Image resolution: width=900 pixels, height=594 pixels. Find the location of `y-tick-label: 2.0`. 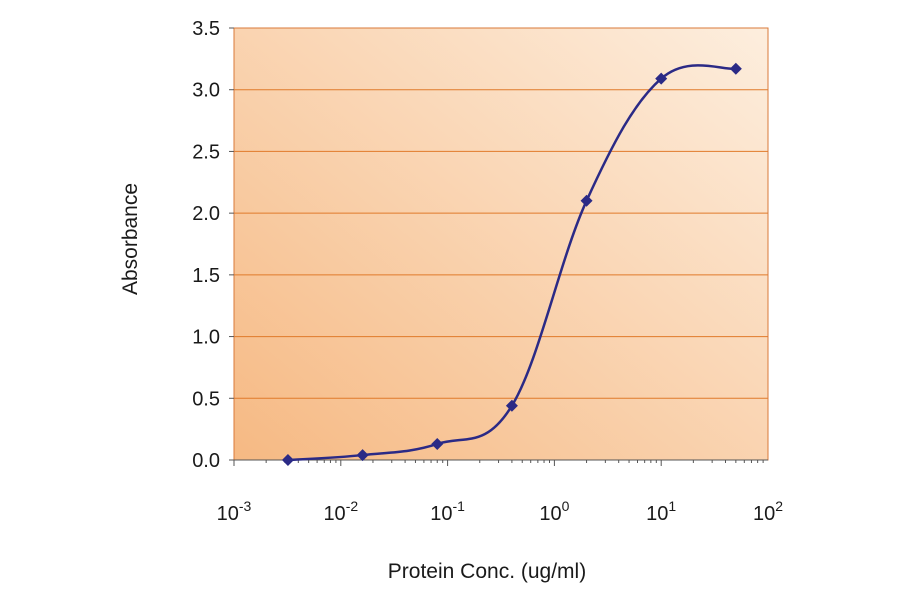

y-tick-label: 2.0 is located at coordinates (206, 214).